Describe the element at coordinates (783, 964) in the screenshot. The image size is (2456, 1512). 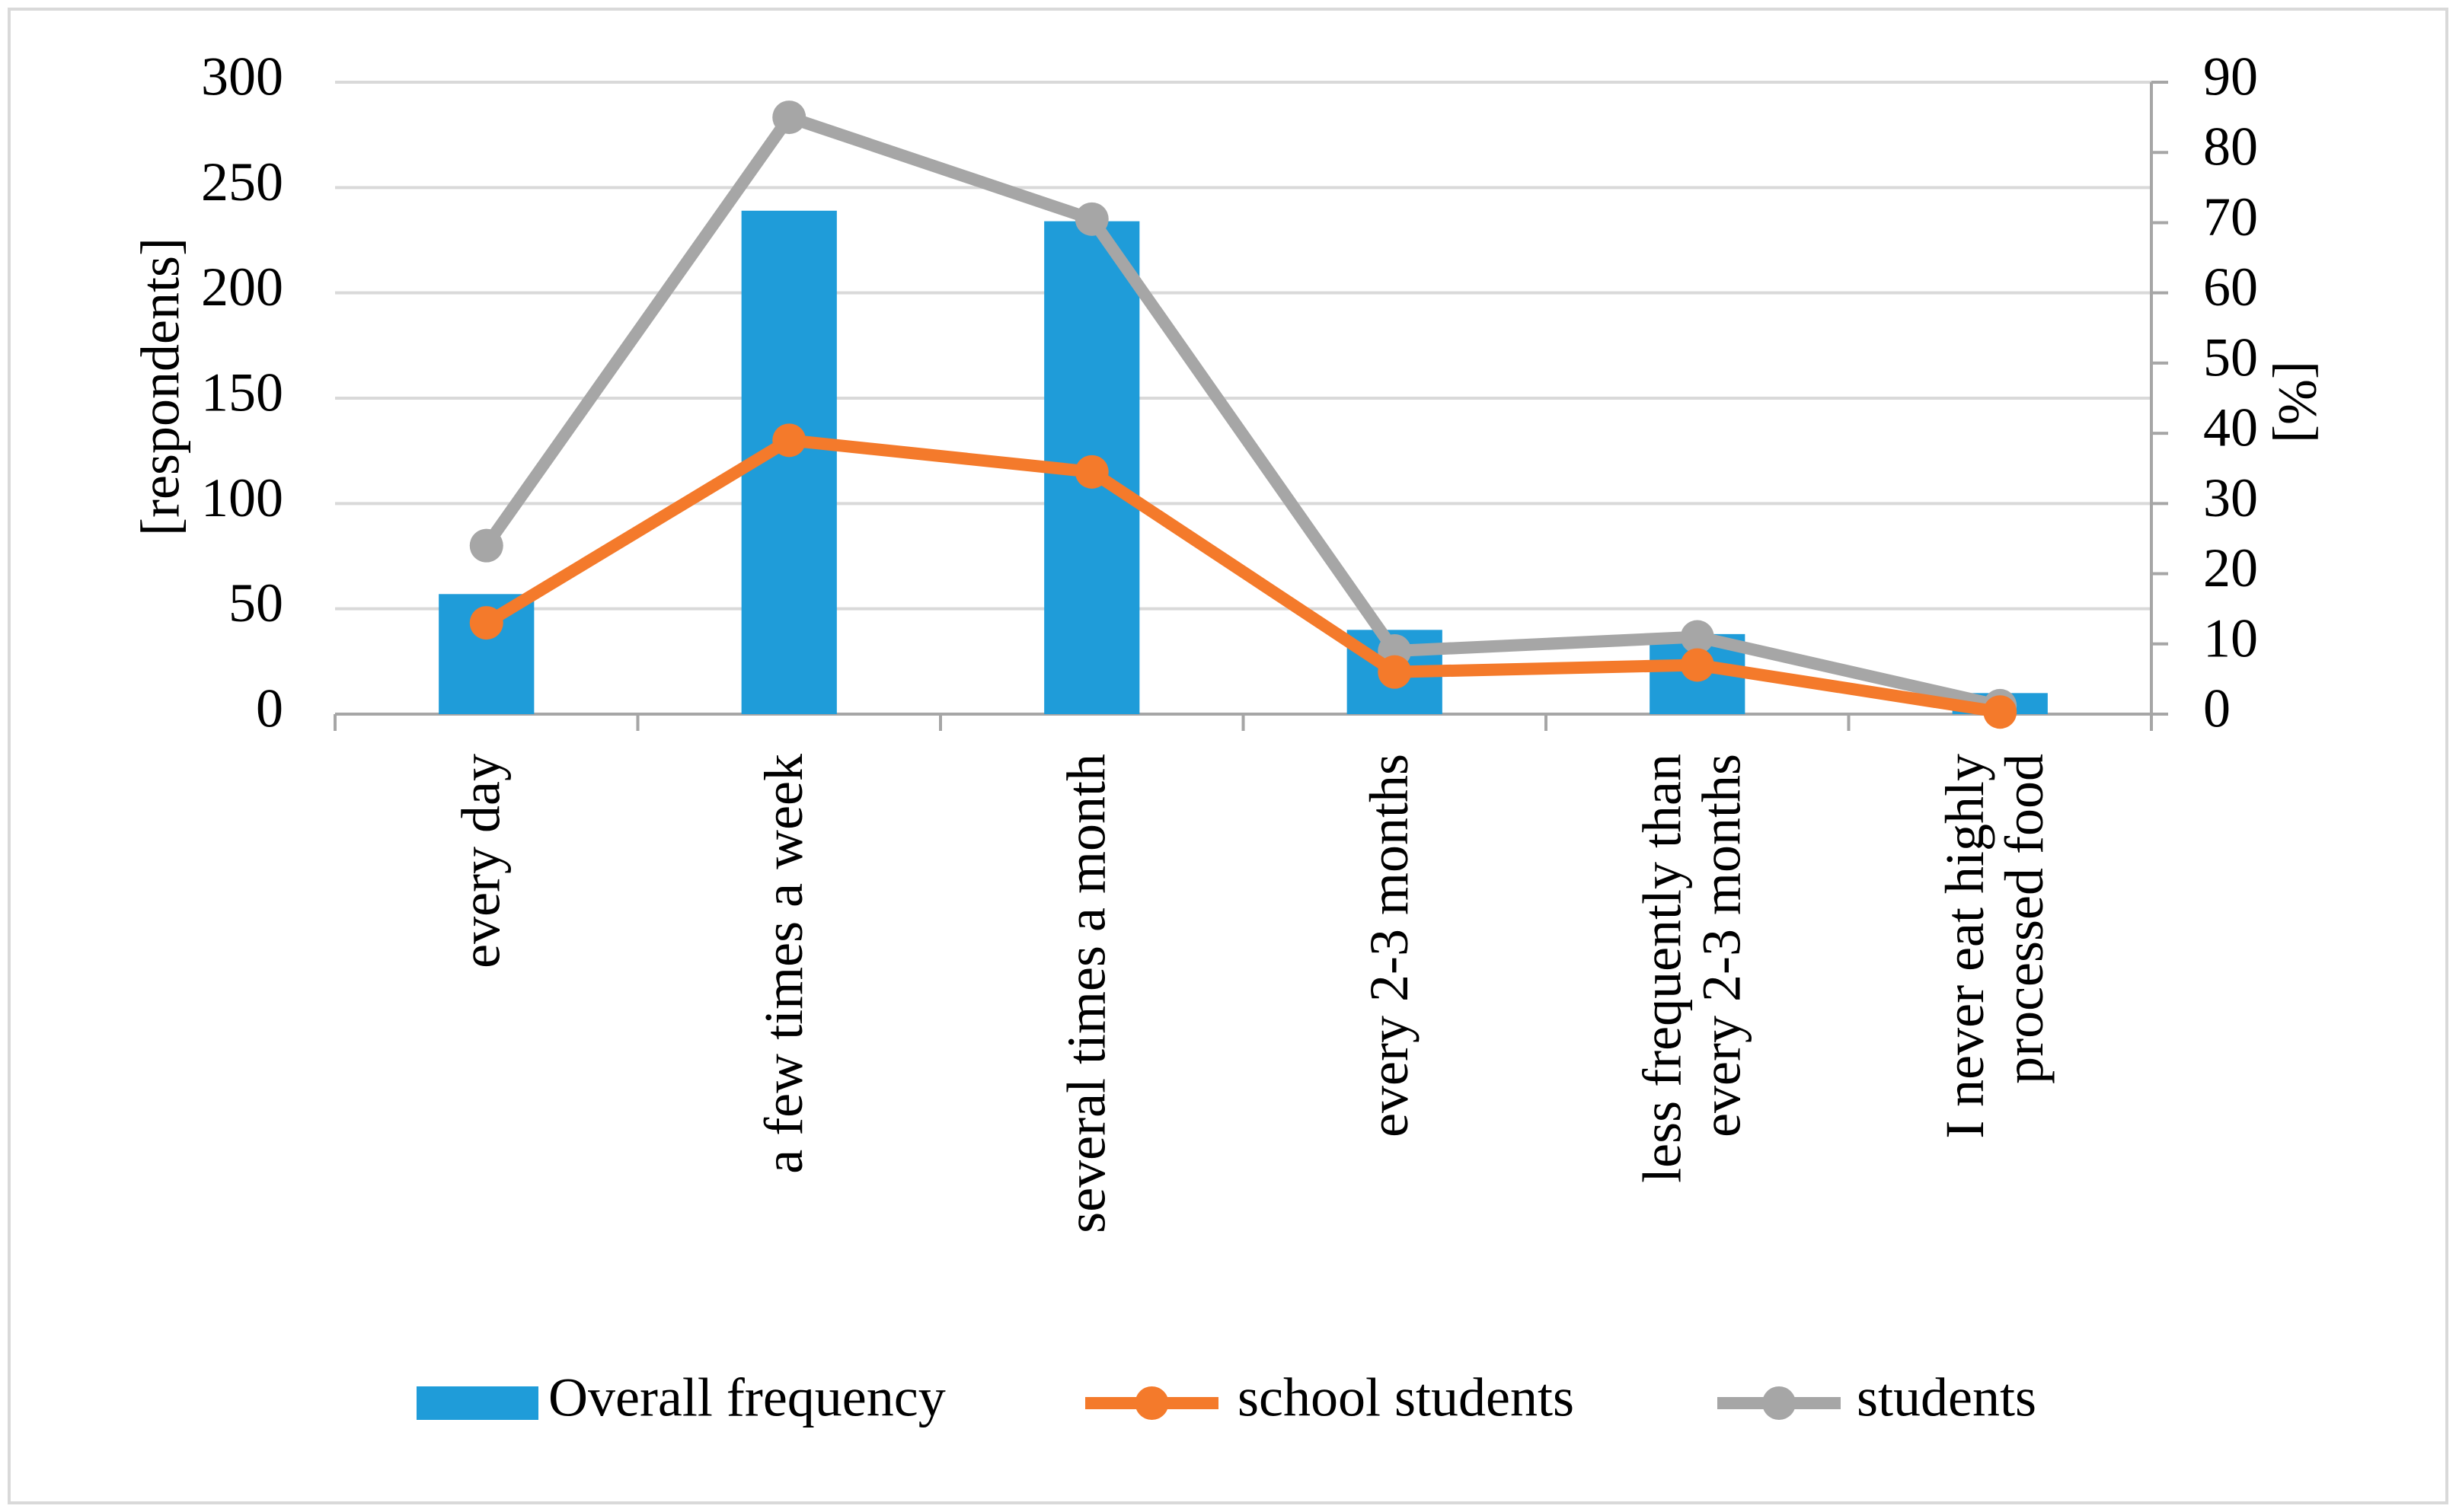
I see `x-tick-label: a few times a week` at that location.